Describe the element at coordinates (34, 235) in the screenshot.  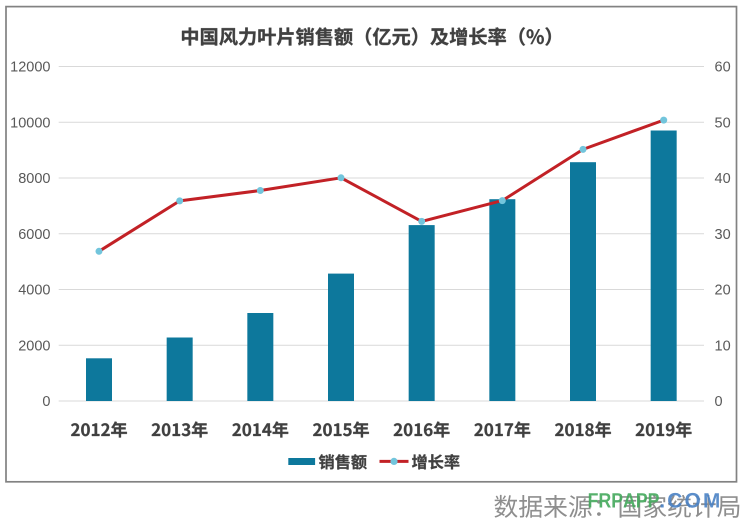
I see `svg-text: 6000` at that location.